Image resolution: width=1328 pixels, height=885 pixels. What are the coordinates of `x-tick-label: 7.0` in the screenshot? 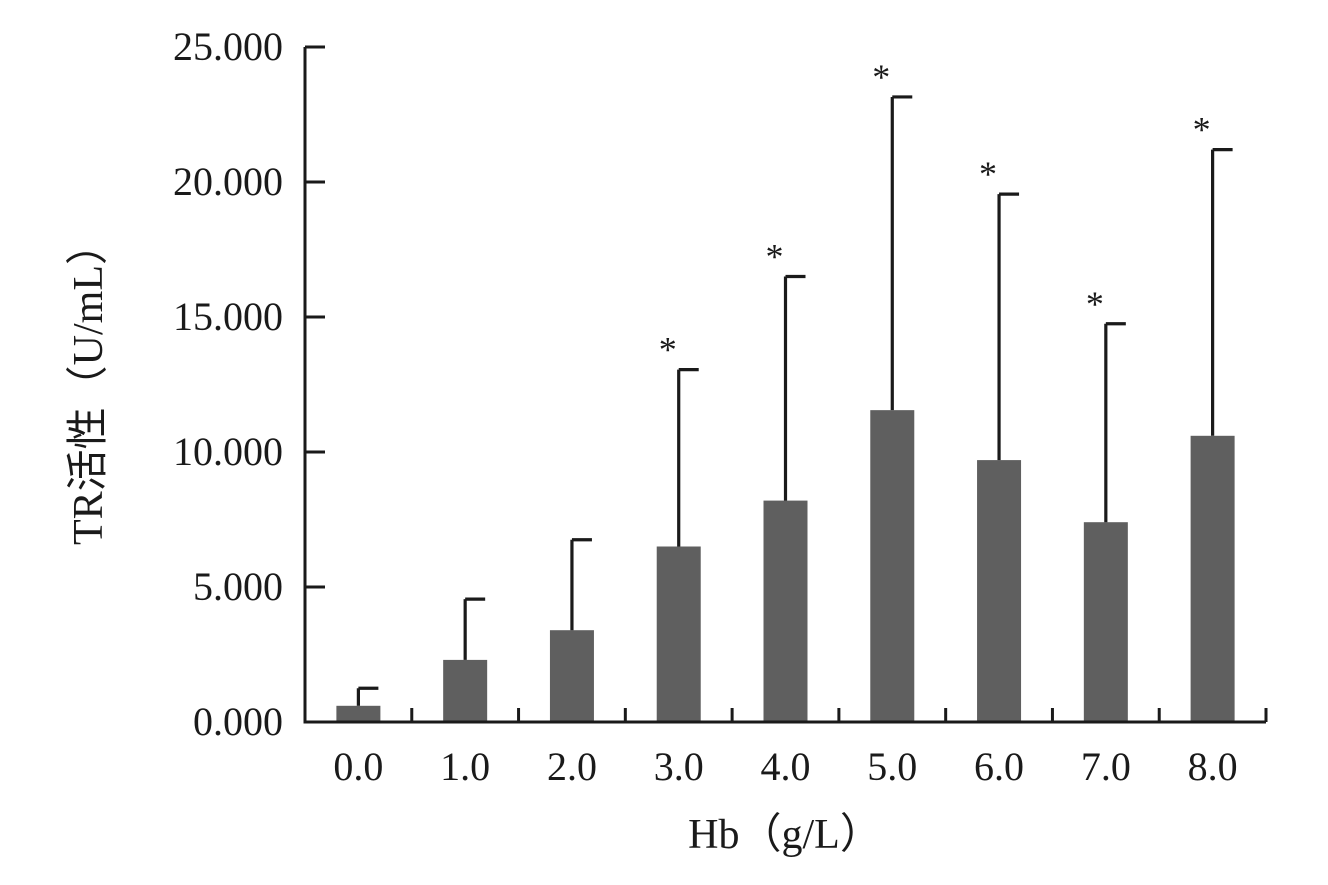 It's located at (1106, 766).